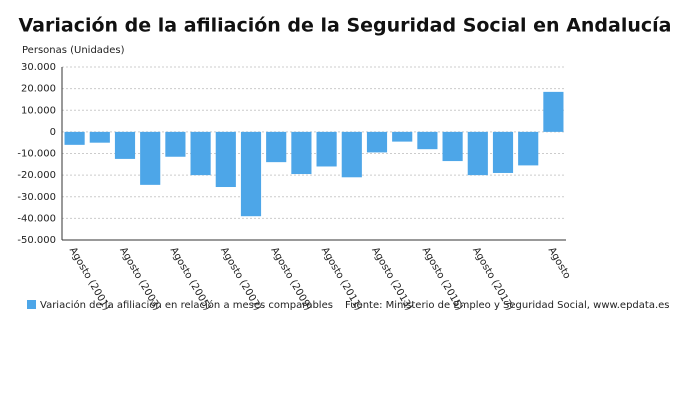  I want to click on y-axis-label: Personas (Unidades), so click(73, 50).